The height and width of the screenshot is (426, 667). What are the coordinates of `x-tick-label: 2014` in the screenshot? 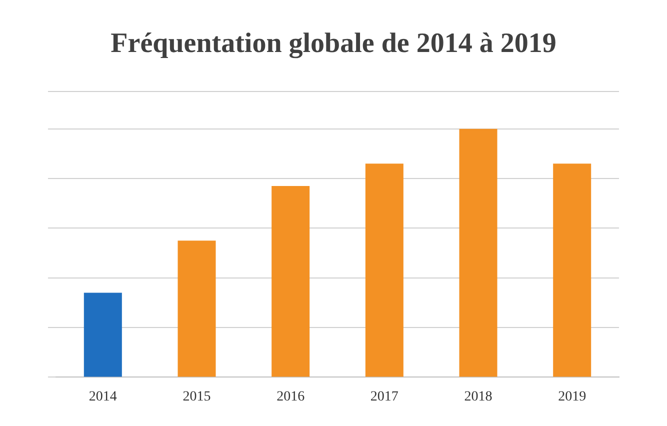 It's located at (102, 396).